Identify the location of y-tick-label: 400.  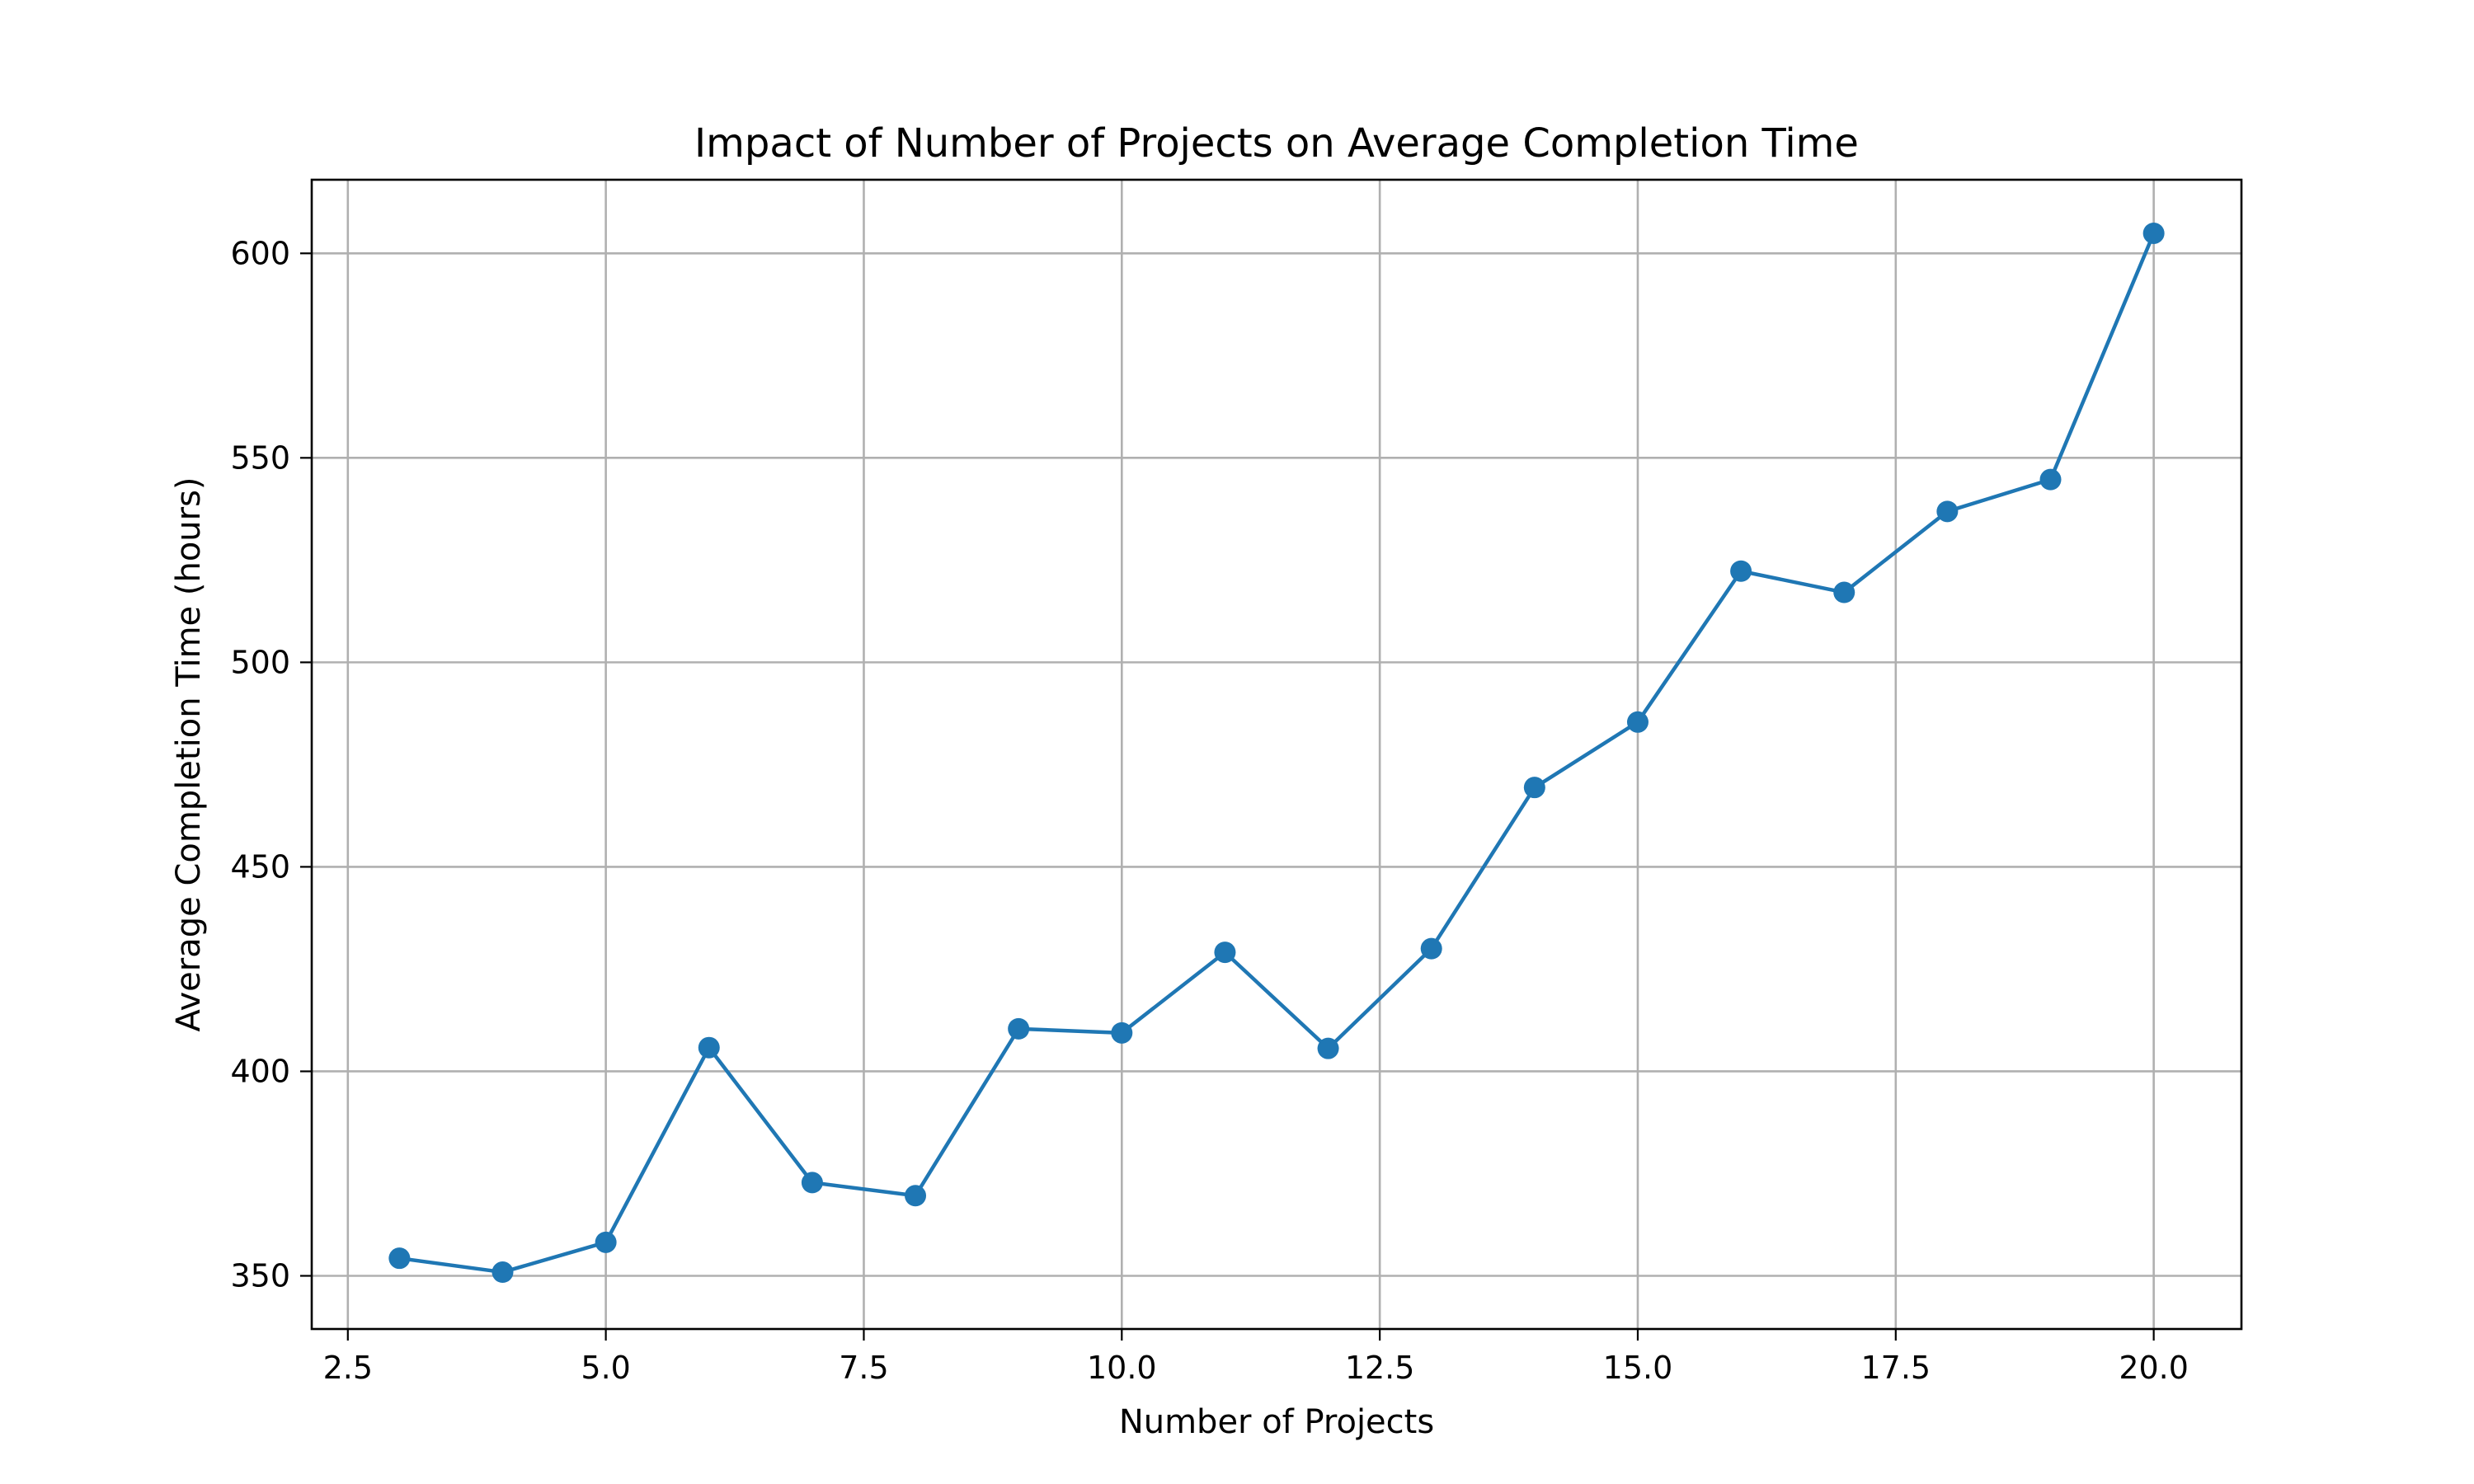
(260, 1071).